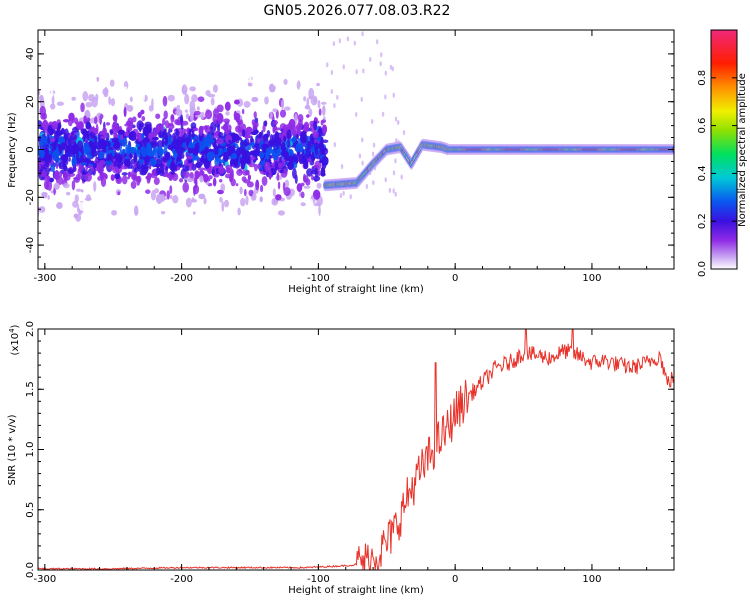 The height and width of the screenshot is (600, 750). What do you see at coordinates (702, 78) in the screenshot?
I see `colorbar-tick-label: 0.8` at bounding box center [702, 78].